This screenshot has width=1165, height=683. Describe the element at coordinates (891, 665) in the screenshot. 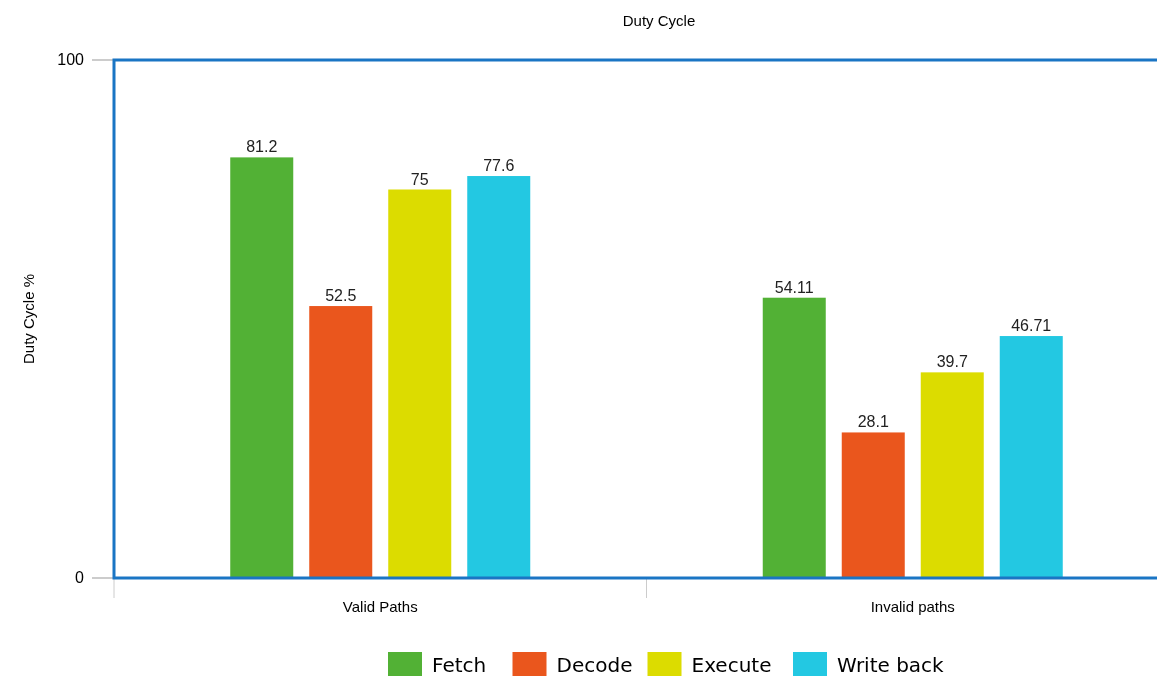

I see `legend-label: Write back` at that location.